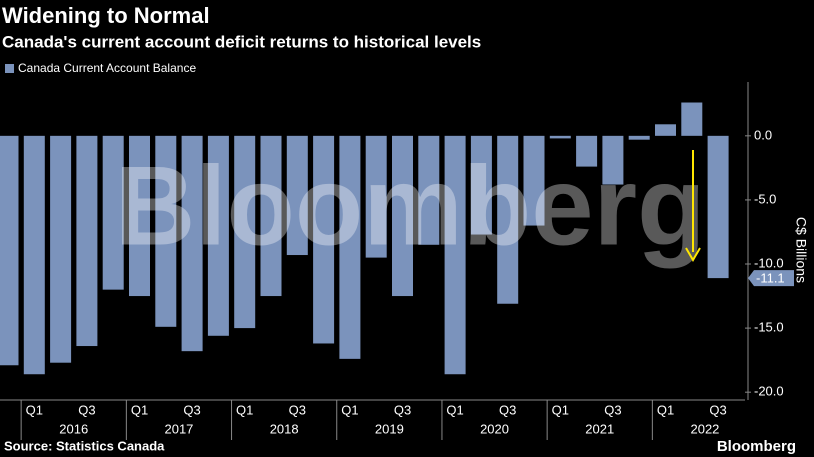 This screenshot has width=814, height=457. I want to click on arrow-head, so click(693, 254).